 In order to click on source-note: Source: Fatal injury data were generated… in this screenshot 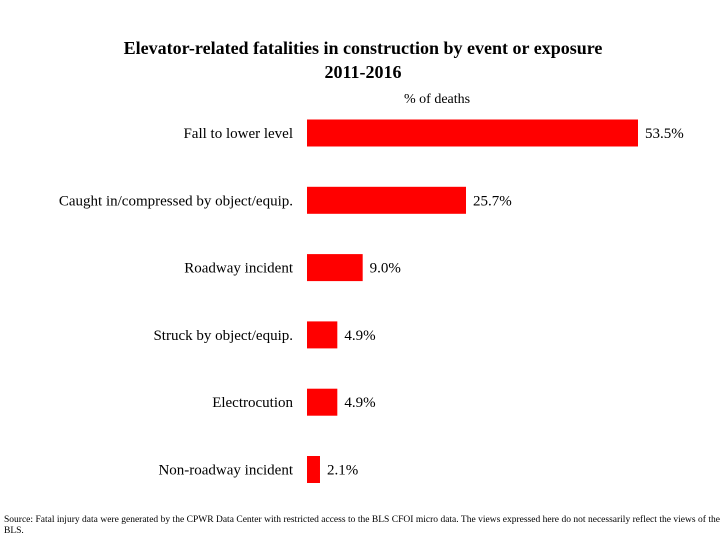, I will do `click(362, 525)`.